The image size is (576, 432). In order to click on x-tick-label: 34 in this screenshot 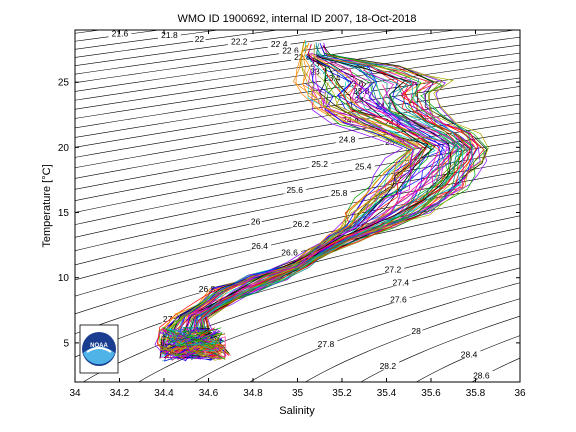, I will do `click(75, 393)`.